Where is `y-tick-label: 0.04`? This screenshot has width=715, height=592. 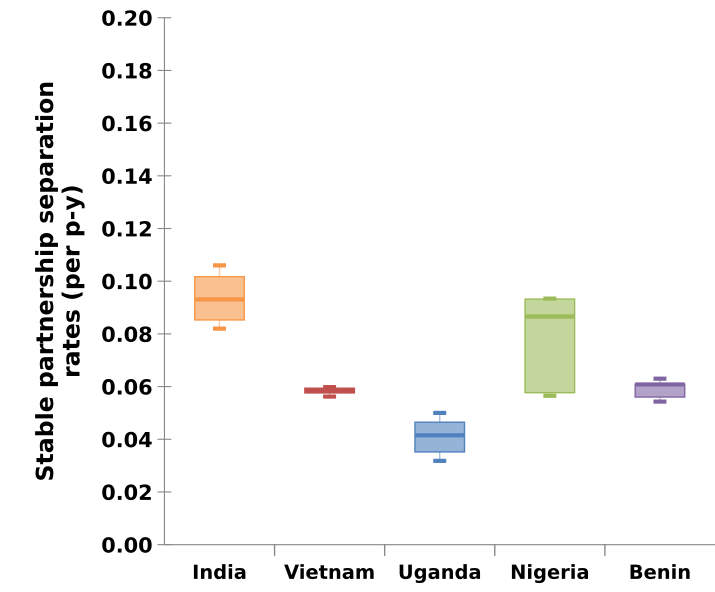
y-tick-label: 0.04 is located at coordinates (127, 440).